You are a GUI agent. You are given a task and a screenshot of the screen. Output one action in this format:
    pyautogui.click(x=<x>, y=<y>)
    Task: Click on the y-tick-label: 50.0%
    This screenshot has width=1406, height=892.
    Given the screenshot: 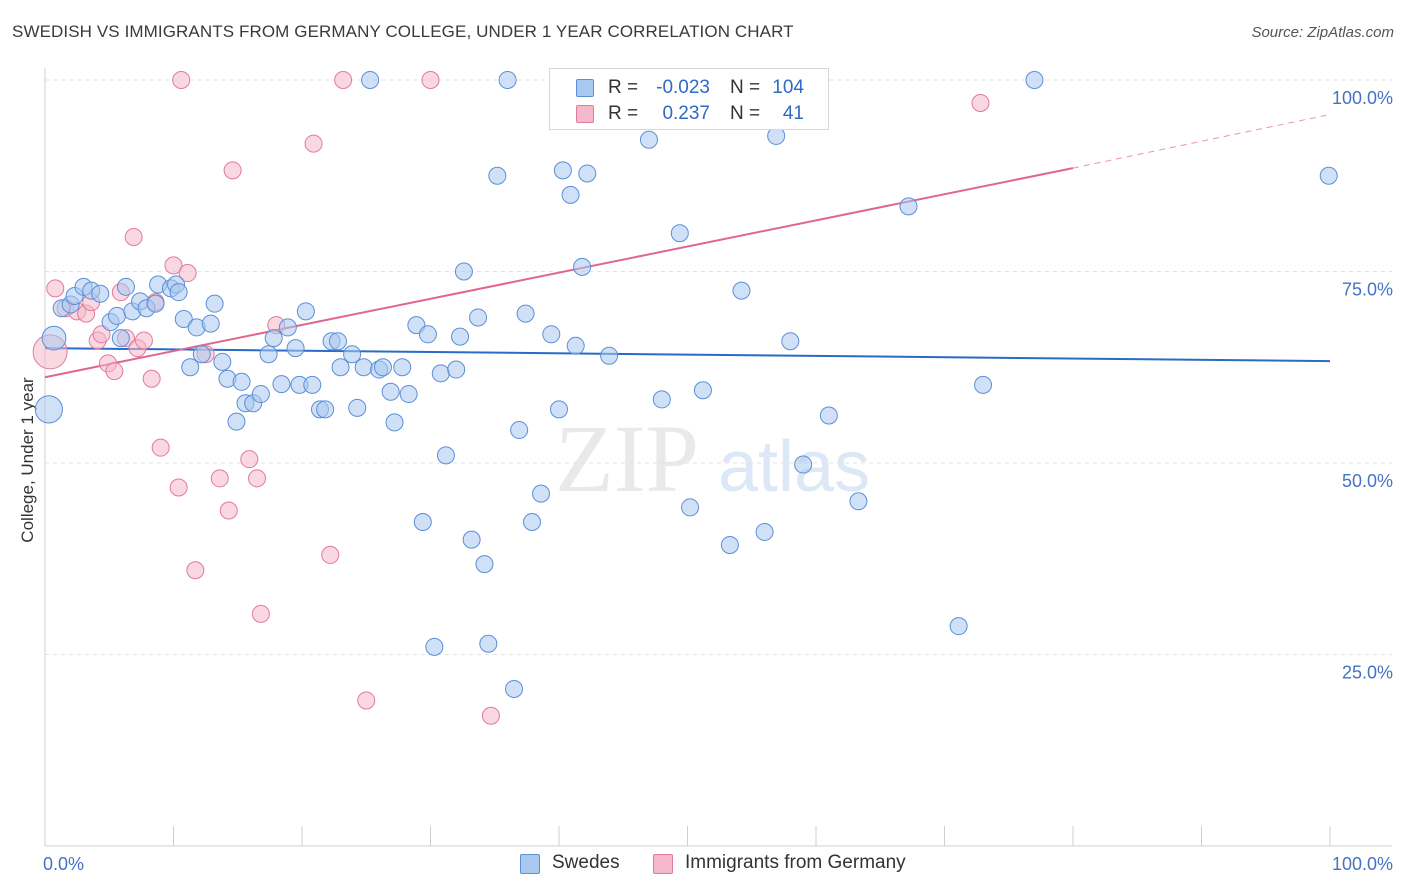 What is the action you would take?
    pyautogui.click(x=1367, y=481)
    